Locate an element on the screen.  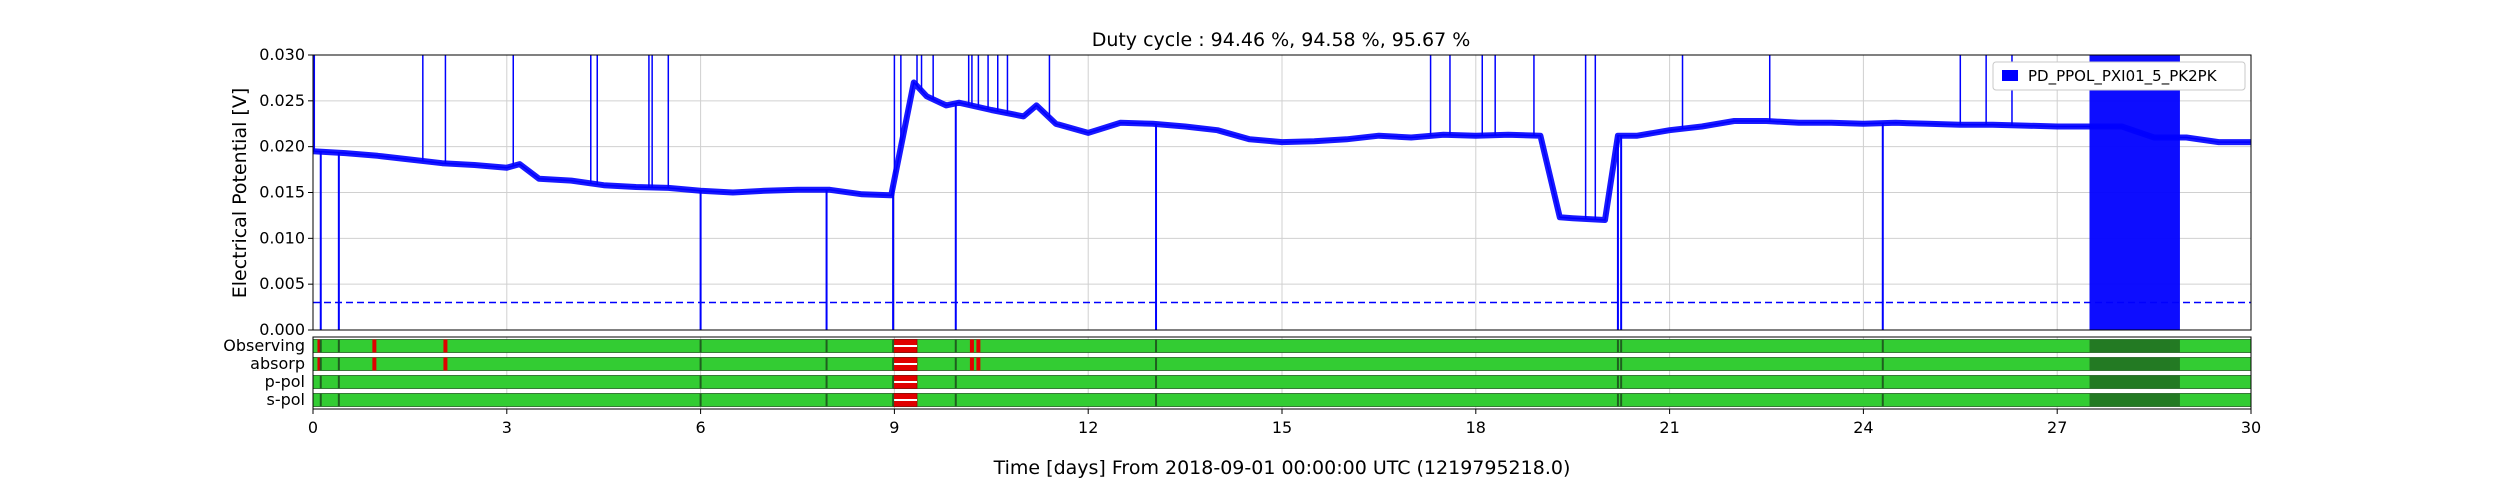
y-tick-label: 0.025 is located at coordinates (282, 100).